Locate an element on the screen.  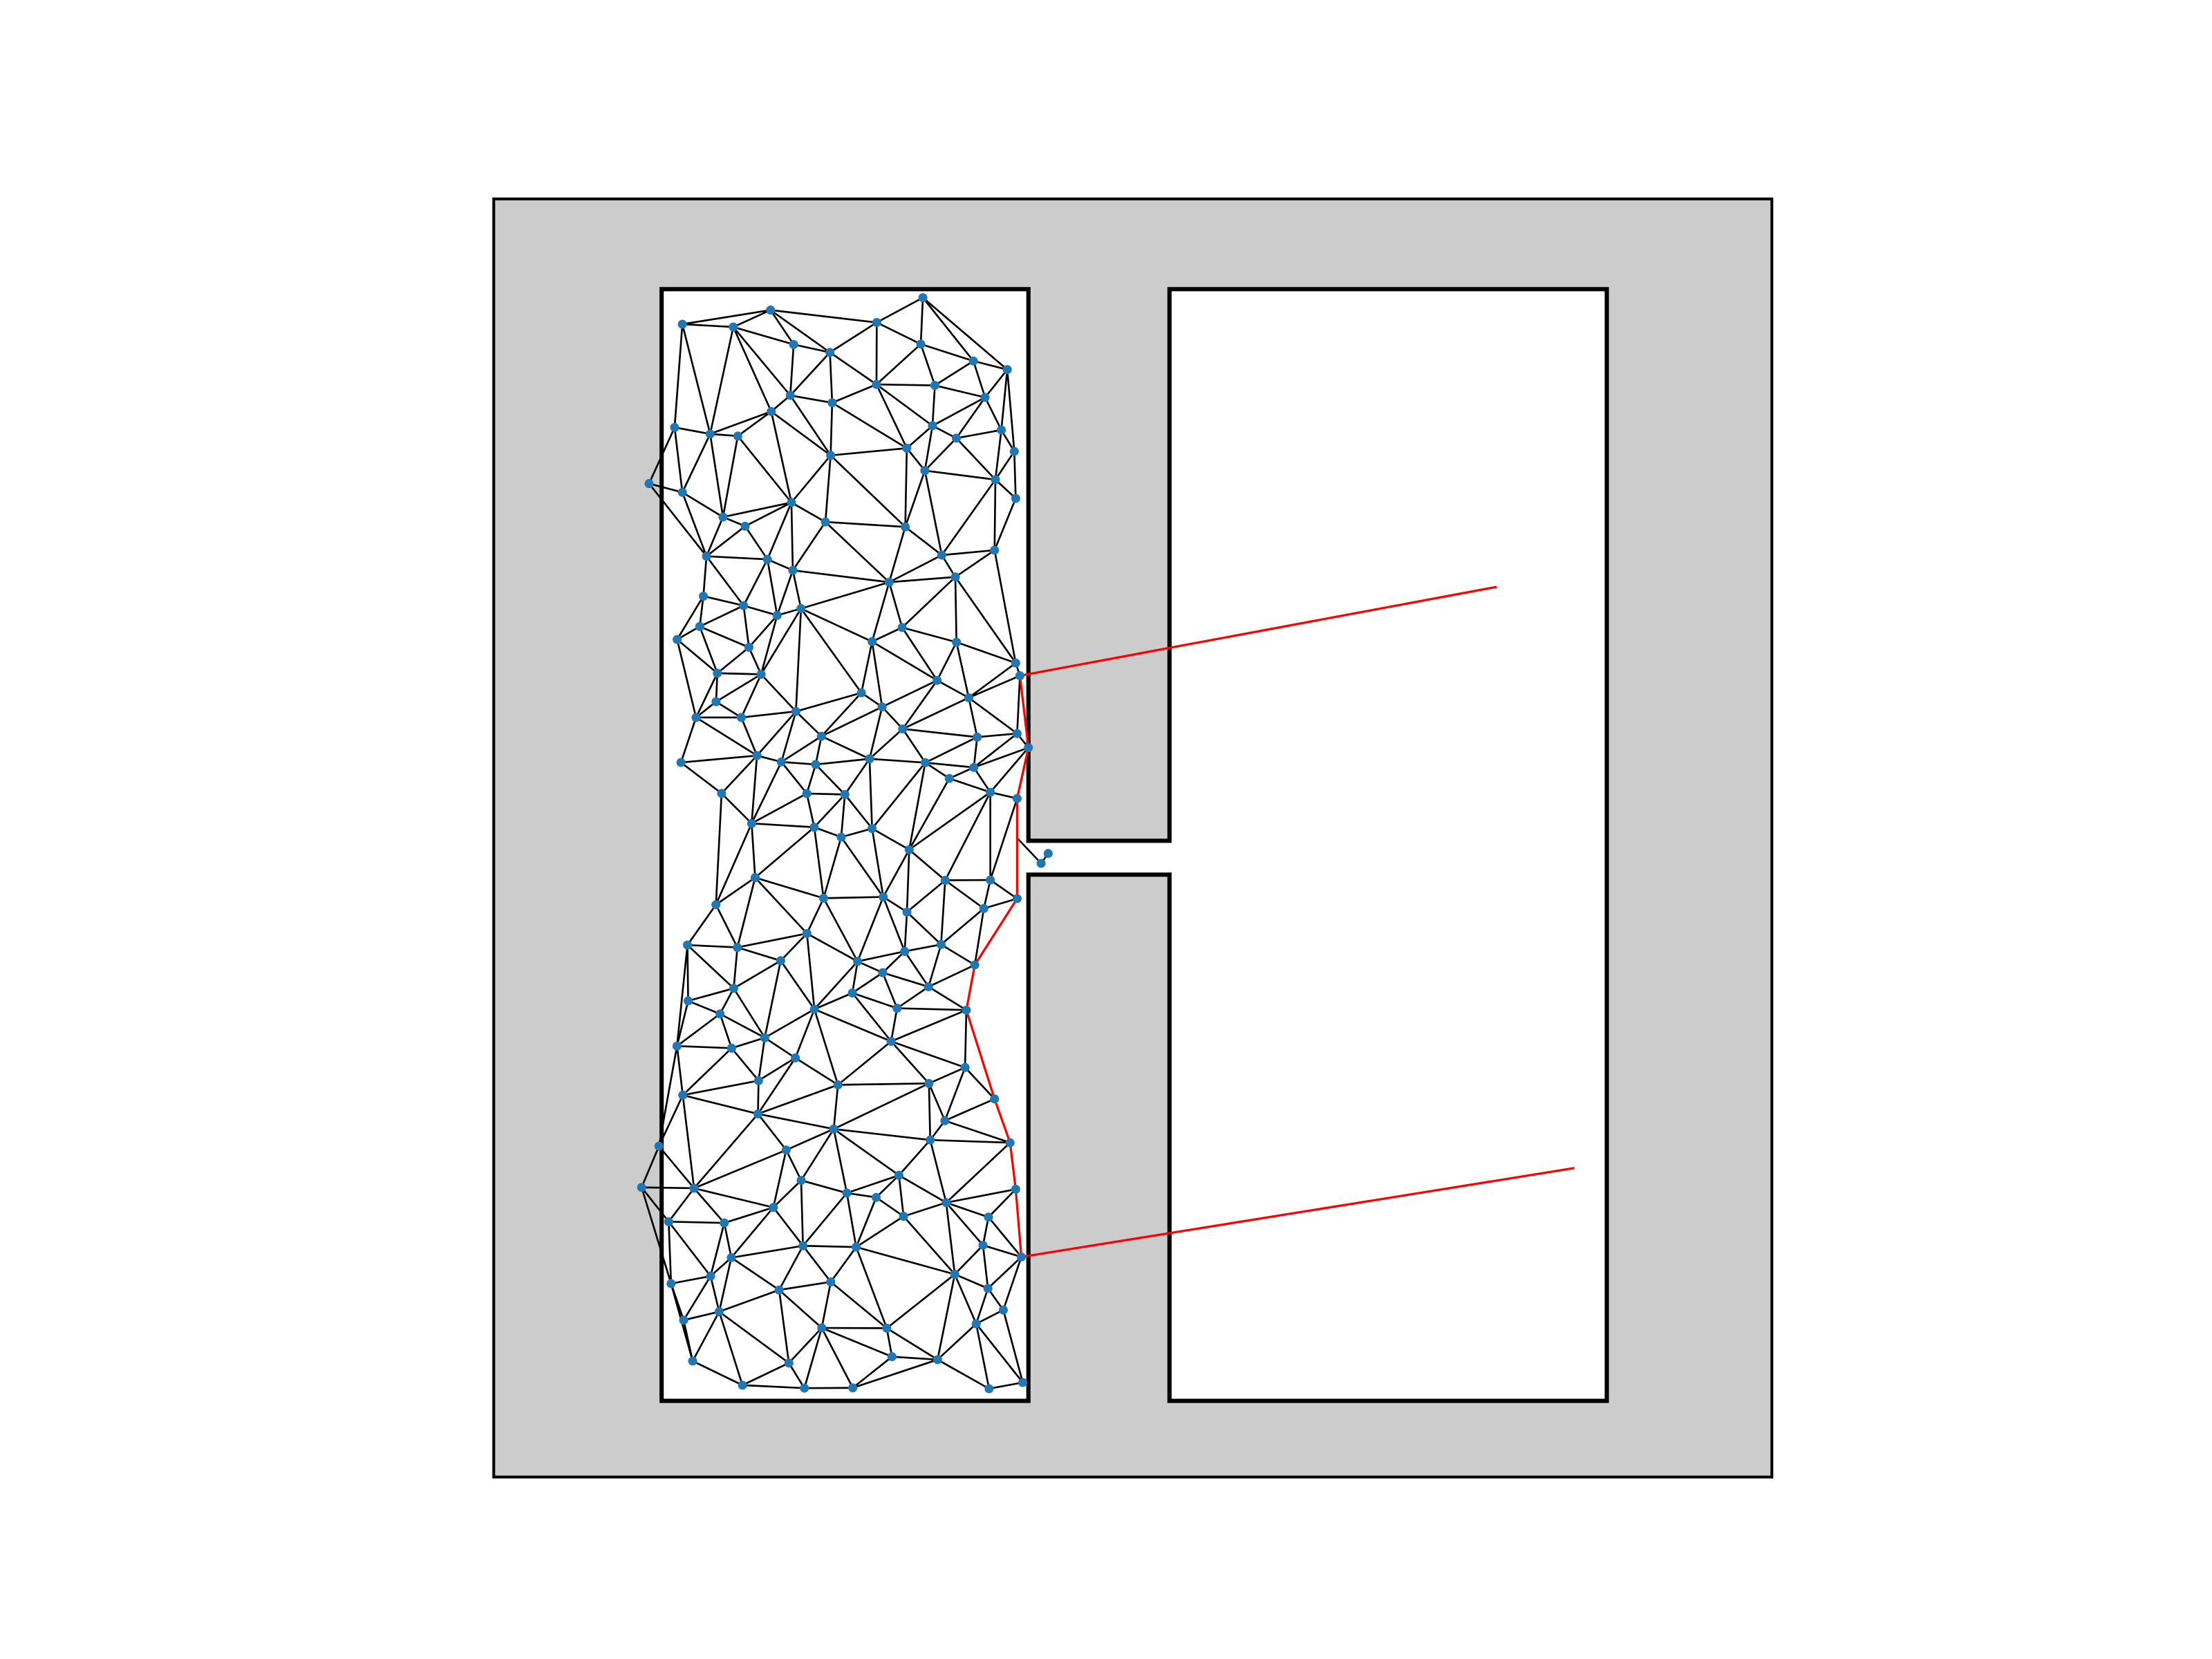
path-layer is located at coordinates (1270, 922).